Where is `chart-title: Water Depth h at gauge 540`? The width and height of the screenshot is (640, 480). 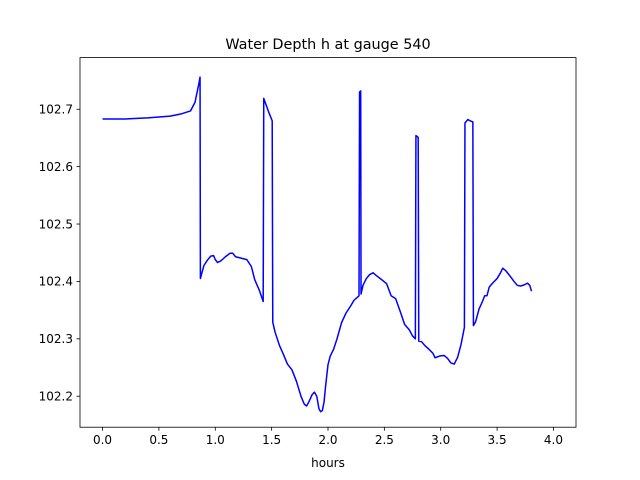 chart-title: Water Depth h at gauge 540 is located at coordinates (327, 45).